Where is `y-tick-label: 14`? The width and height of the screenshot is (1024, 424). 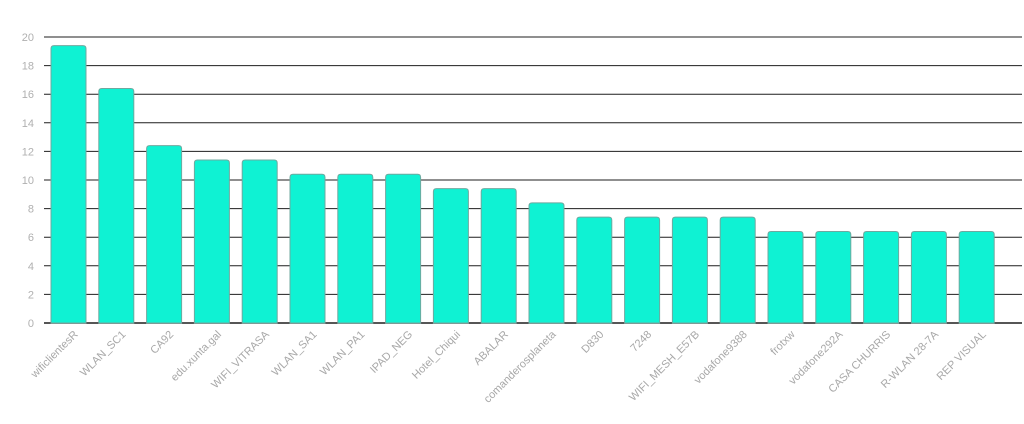
y-tick-label: 14 is located at coordinates (28, 124).